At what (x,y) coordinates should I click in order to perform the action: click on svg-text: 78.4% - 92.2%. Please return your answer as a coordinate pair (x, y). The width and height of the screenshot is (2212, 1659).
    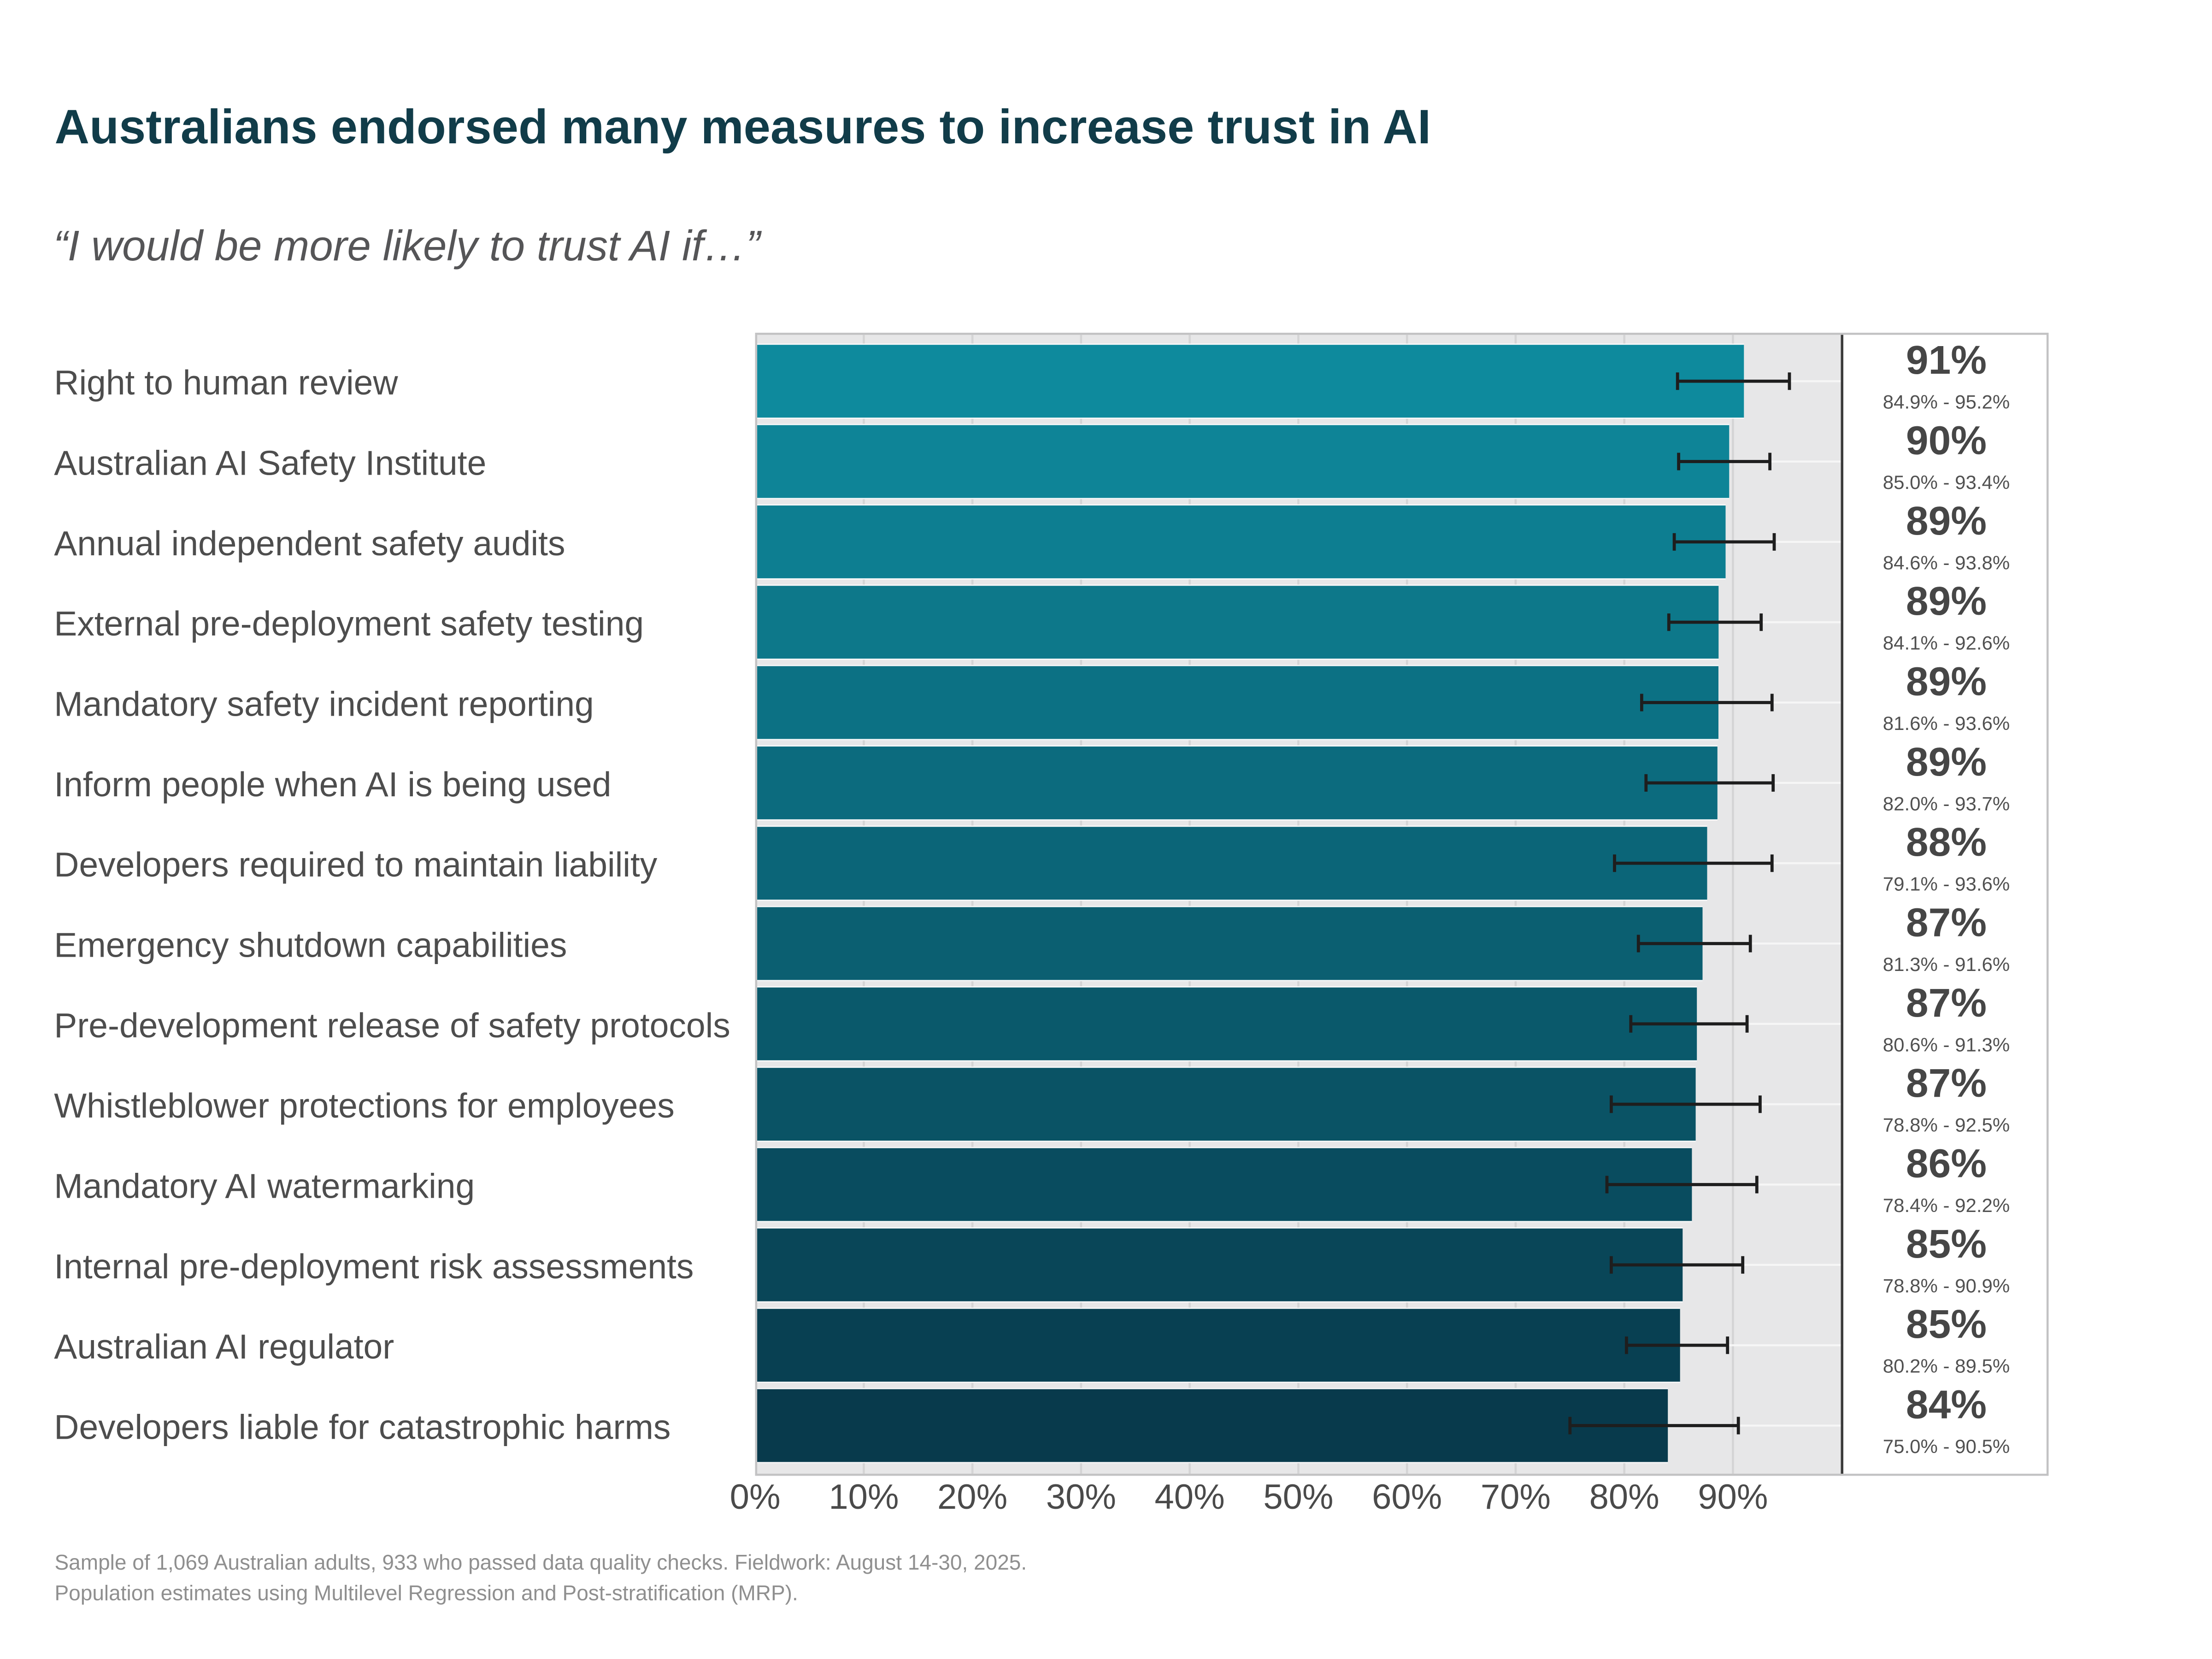
    Looking at the image, I should click on (1946, 1205).